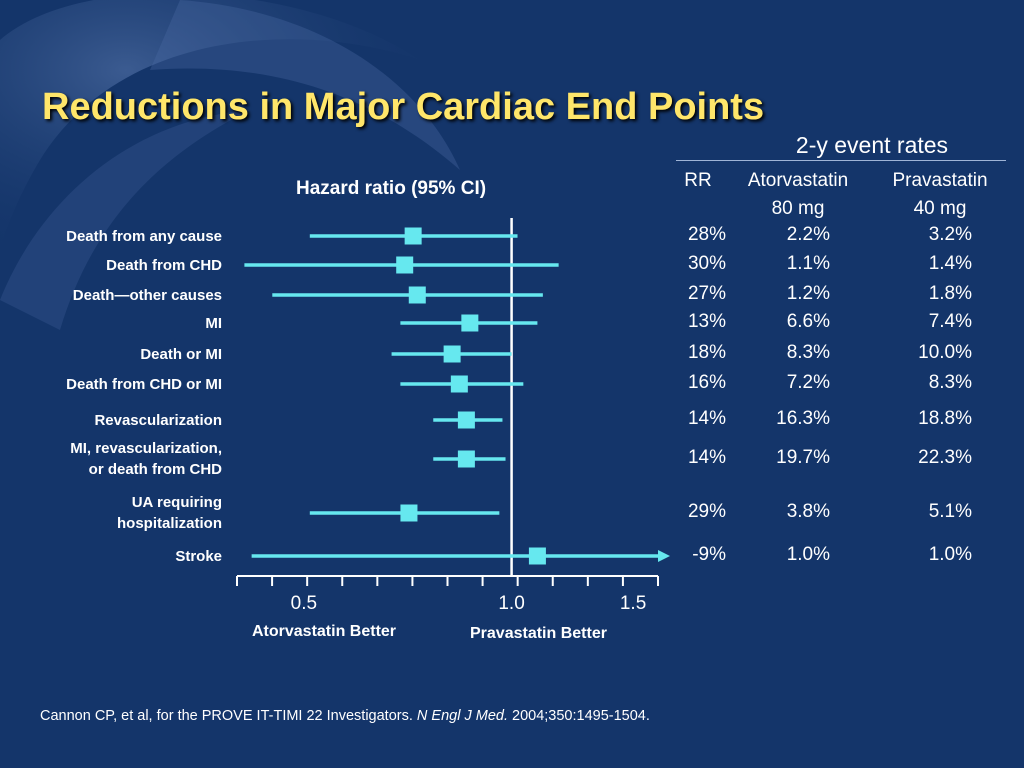 This screenshot has height=768, width=1024. What do you see at coordinates (808, 293) in the screenshot?
I see `atorvastatin-rate: 1.2%` at bounding box center [808, 293].